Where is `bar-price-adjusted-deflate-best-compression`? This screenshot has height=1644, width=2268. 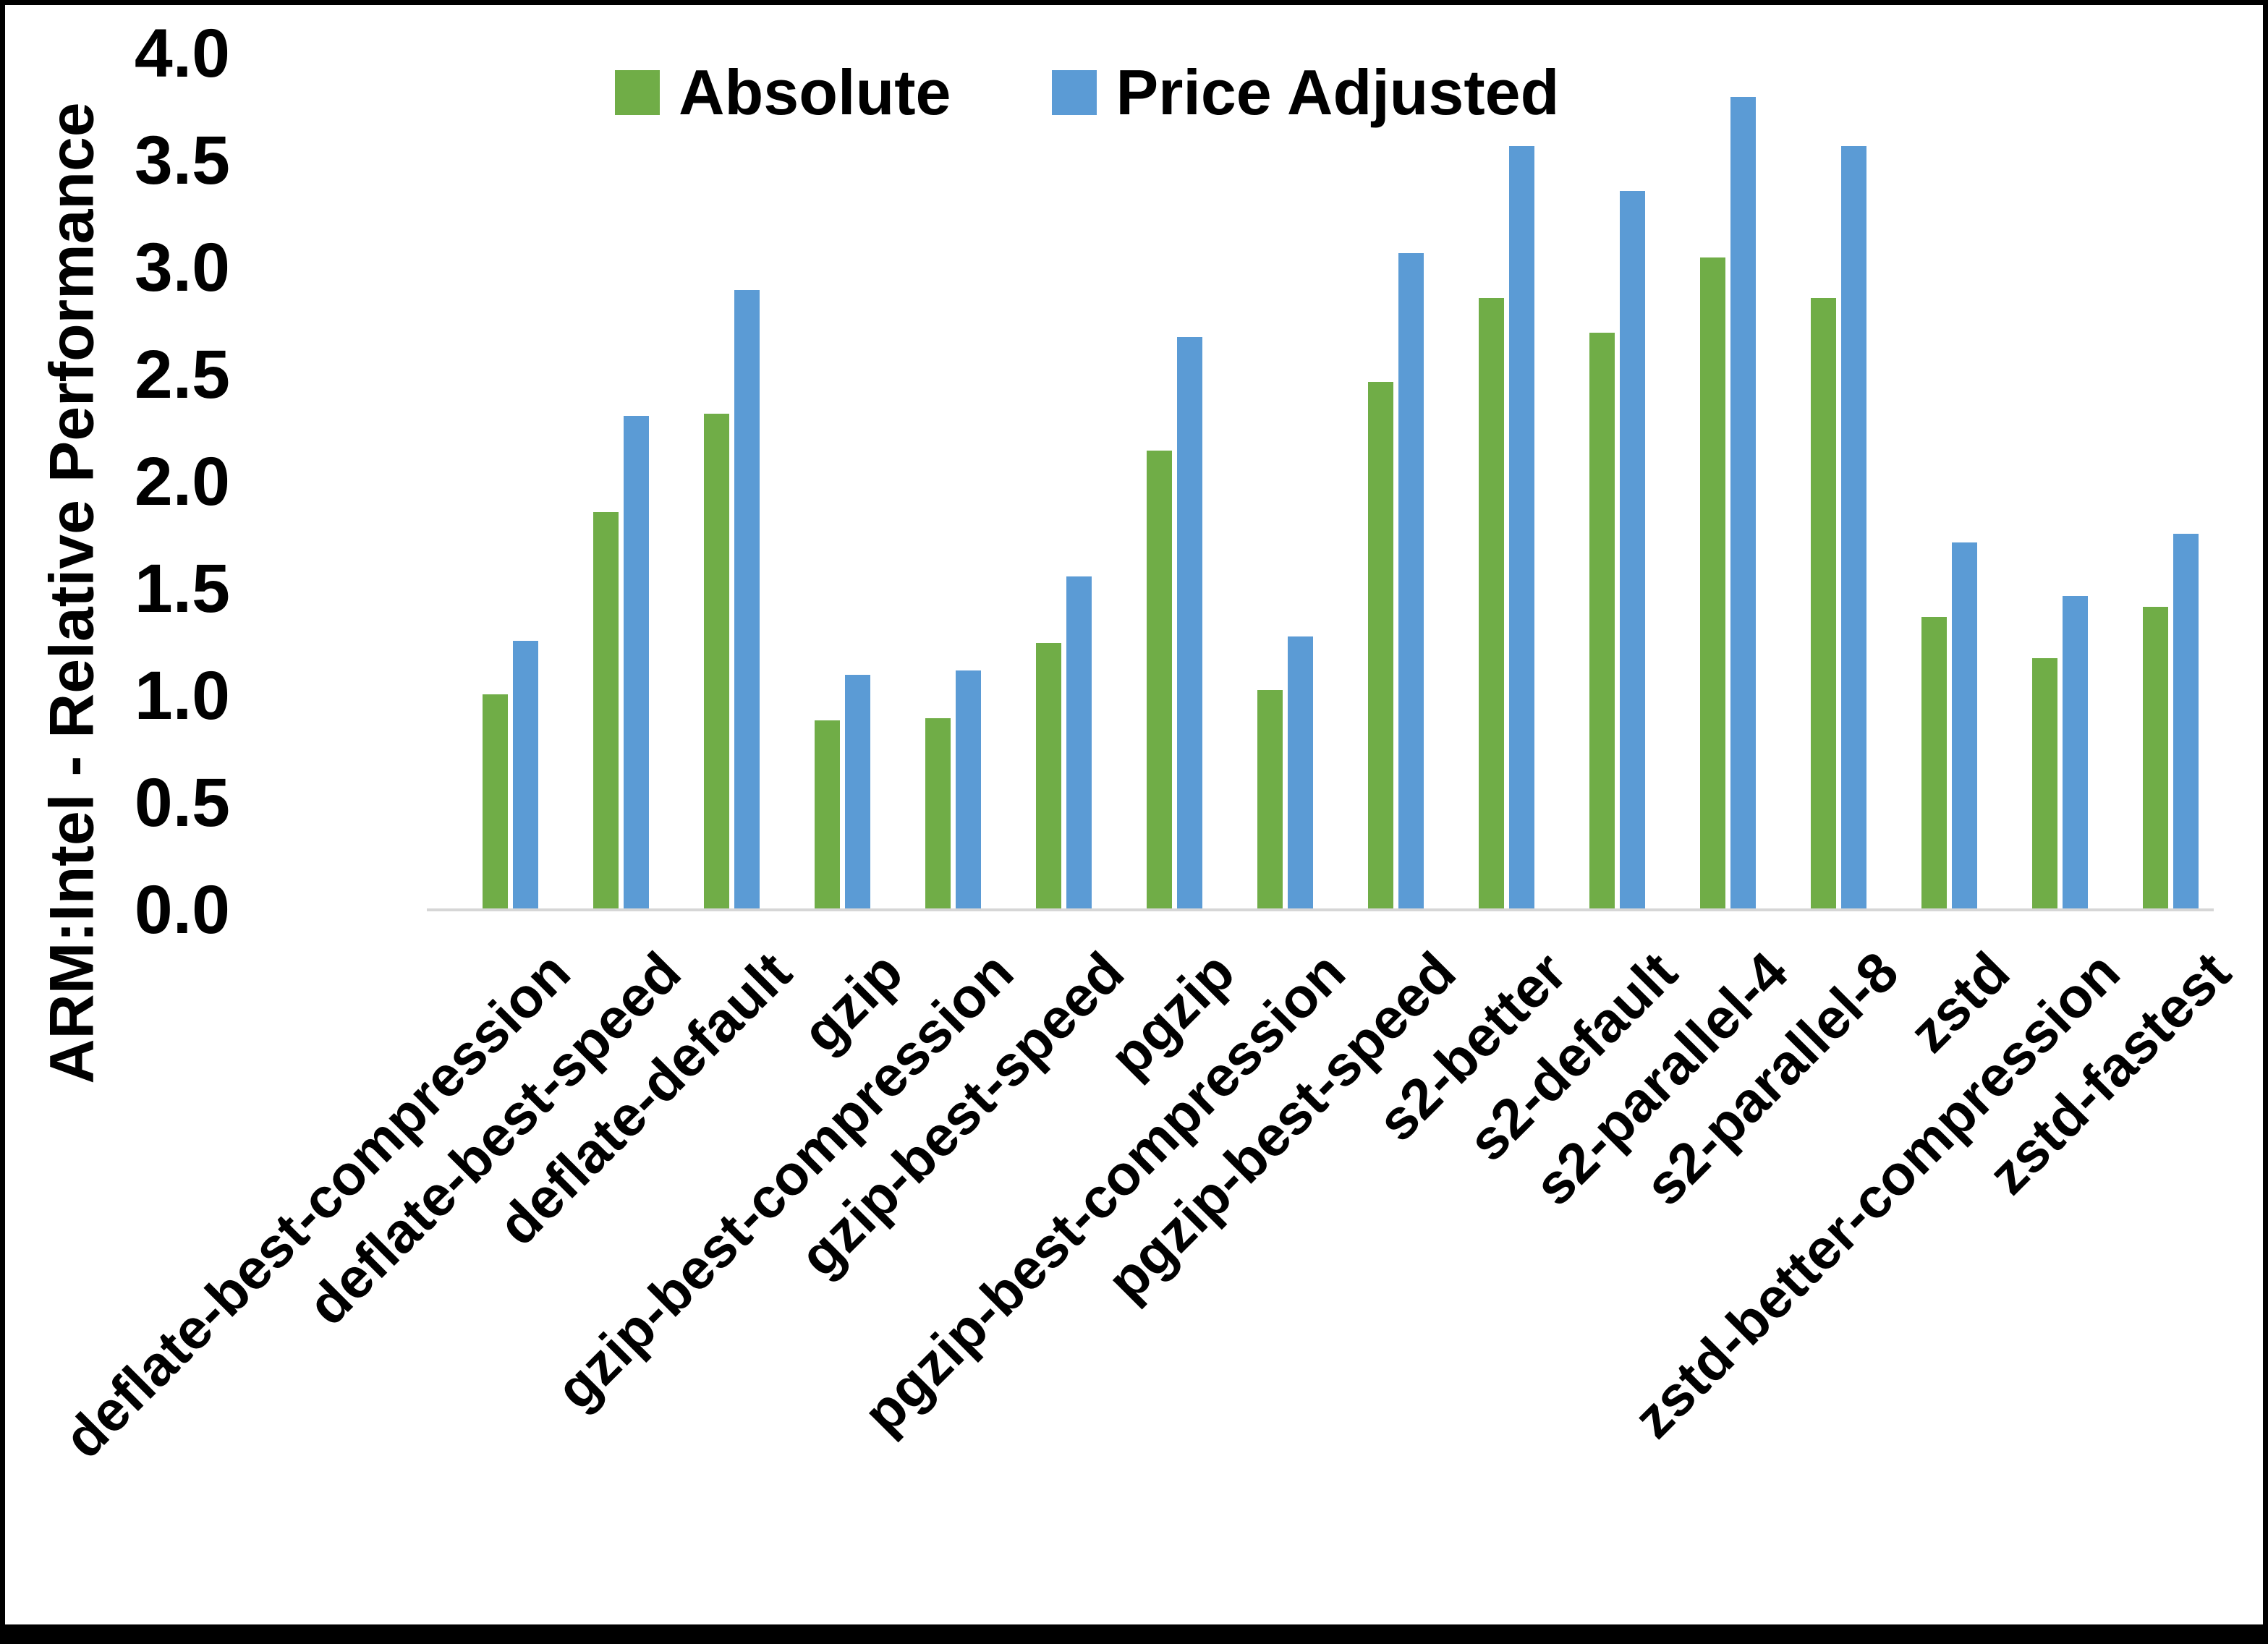
bar-price-adjusted-deflate-best-compression is located at coordinates (525, 774).